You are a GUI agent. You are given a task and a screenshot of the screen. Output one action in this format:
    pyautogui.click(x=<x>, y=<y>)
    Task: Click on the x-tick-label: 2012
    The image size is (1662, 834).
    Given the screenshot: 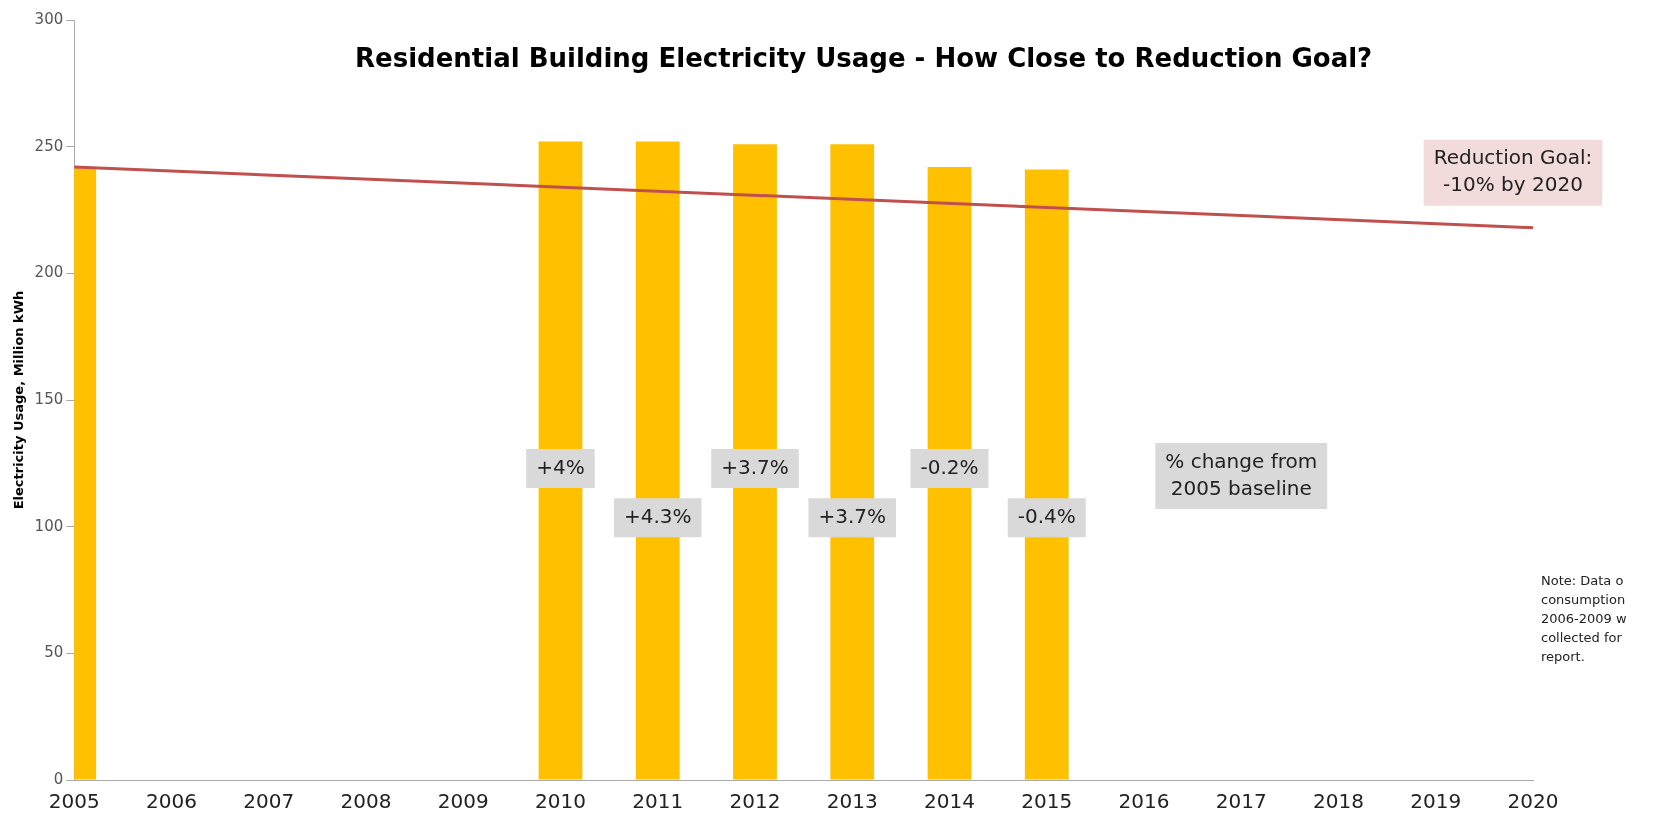 What is the action you would take?
    pyautogui.click(x=755, y=801)
    